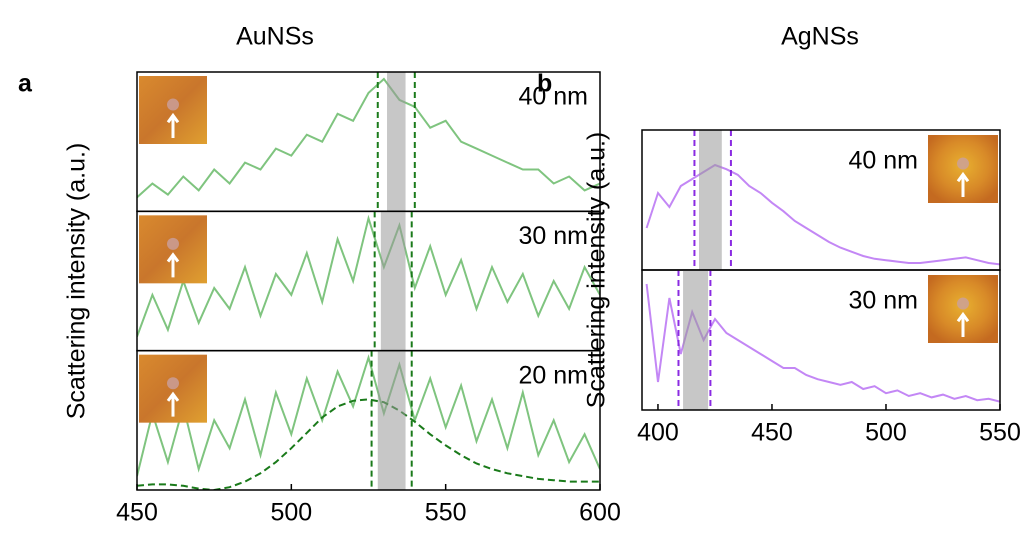  Describe the element at coordinates (820, 37) in the screenshot. I see `panel-title: AgNSs` at that location.